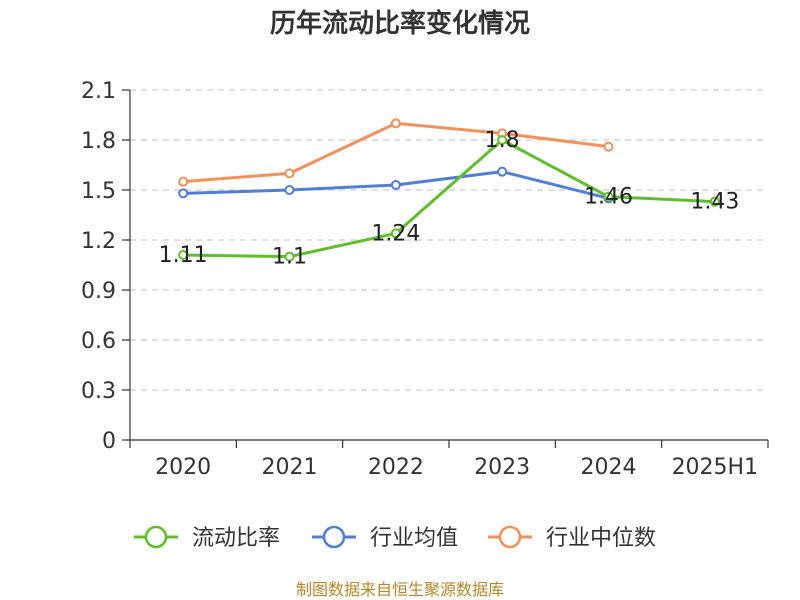 This screenshot has width=800, height=600. I want to click on data-label-2: 1.24, so click(395, 233).